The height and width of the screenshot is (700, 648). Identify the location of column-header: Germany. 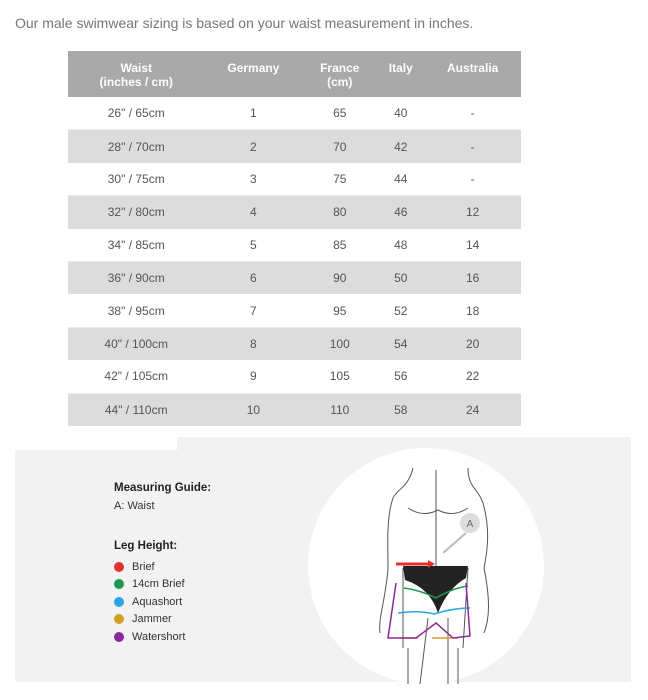
(253, 74).